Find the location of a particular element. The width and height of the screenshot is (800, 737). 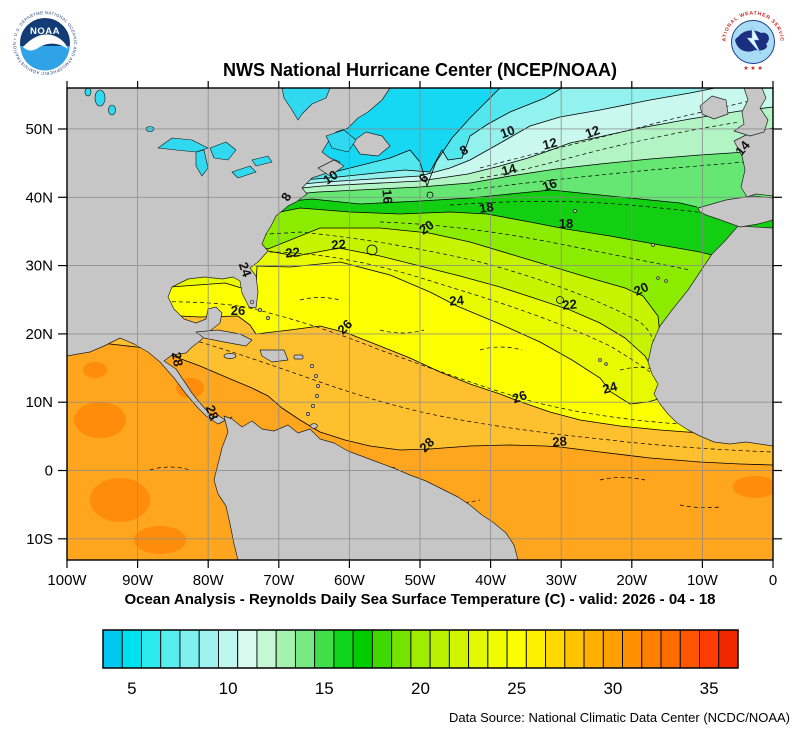

x-tick-label: 60W is located at coordinates (350, 580).